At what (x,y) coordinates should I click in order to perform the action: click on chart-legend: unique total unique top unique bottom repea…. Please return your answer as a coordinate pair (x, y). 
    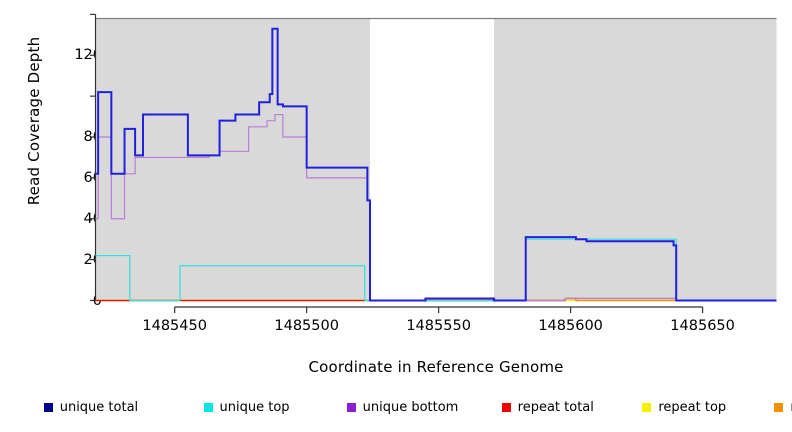
    Looking at the image, I should click on (396, 407).